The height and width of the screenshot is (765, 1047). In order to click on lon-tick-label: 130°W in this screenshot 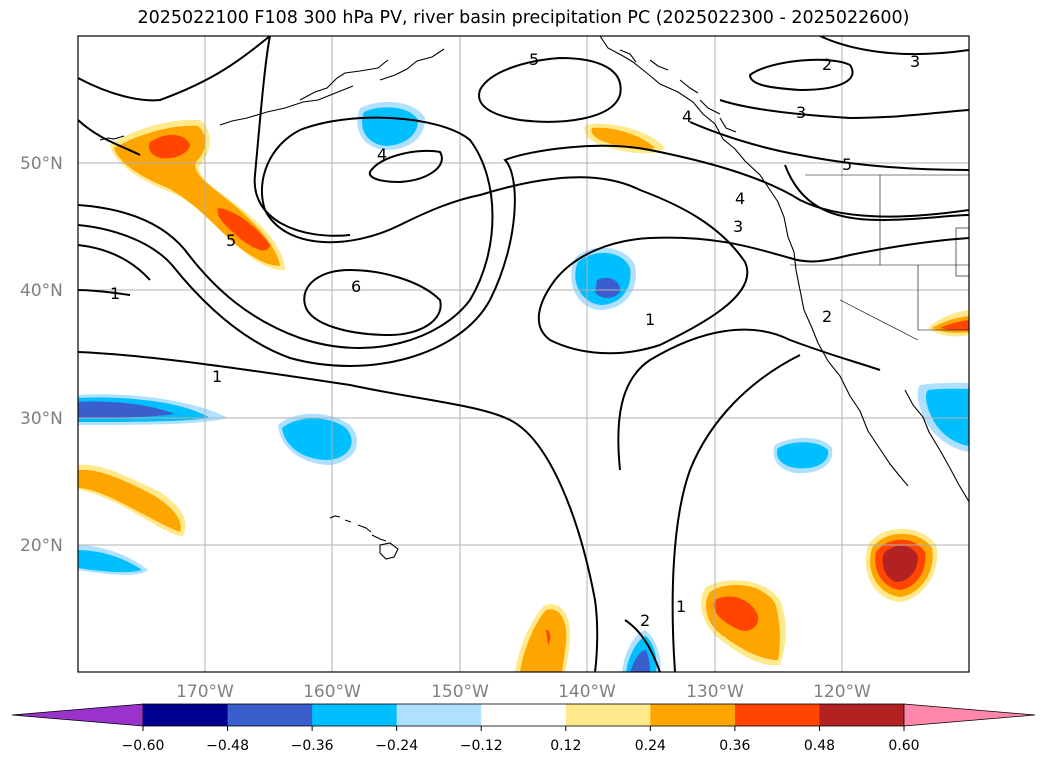, I will do `click(715, 692)`.